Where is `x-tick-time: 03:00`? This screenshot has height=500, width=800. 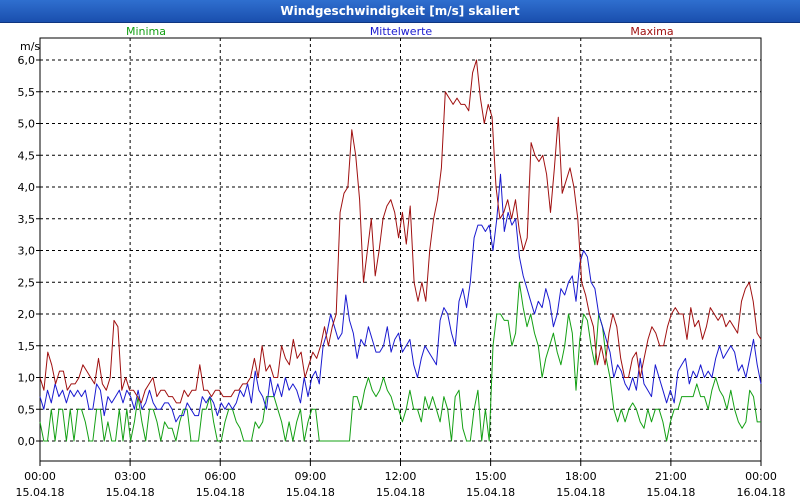
x-tick-time: 03:00 is located at coordinates (130, 476).